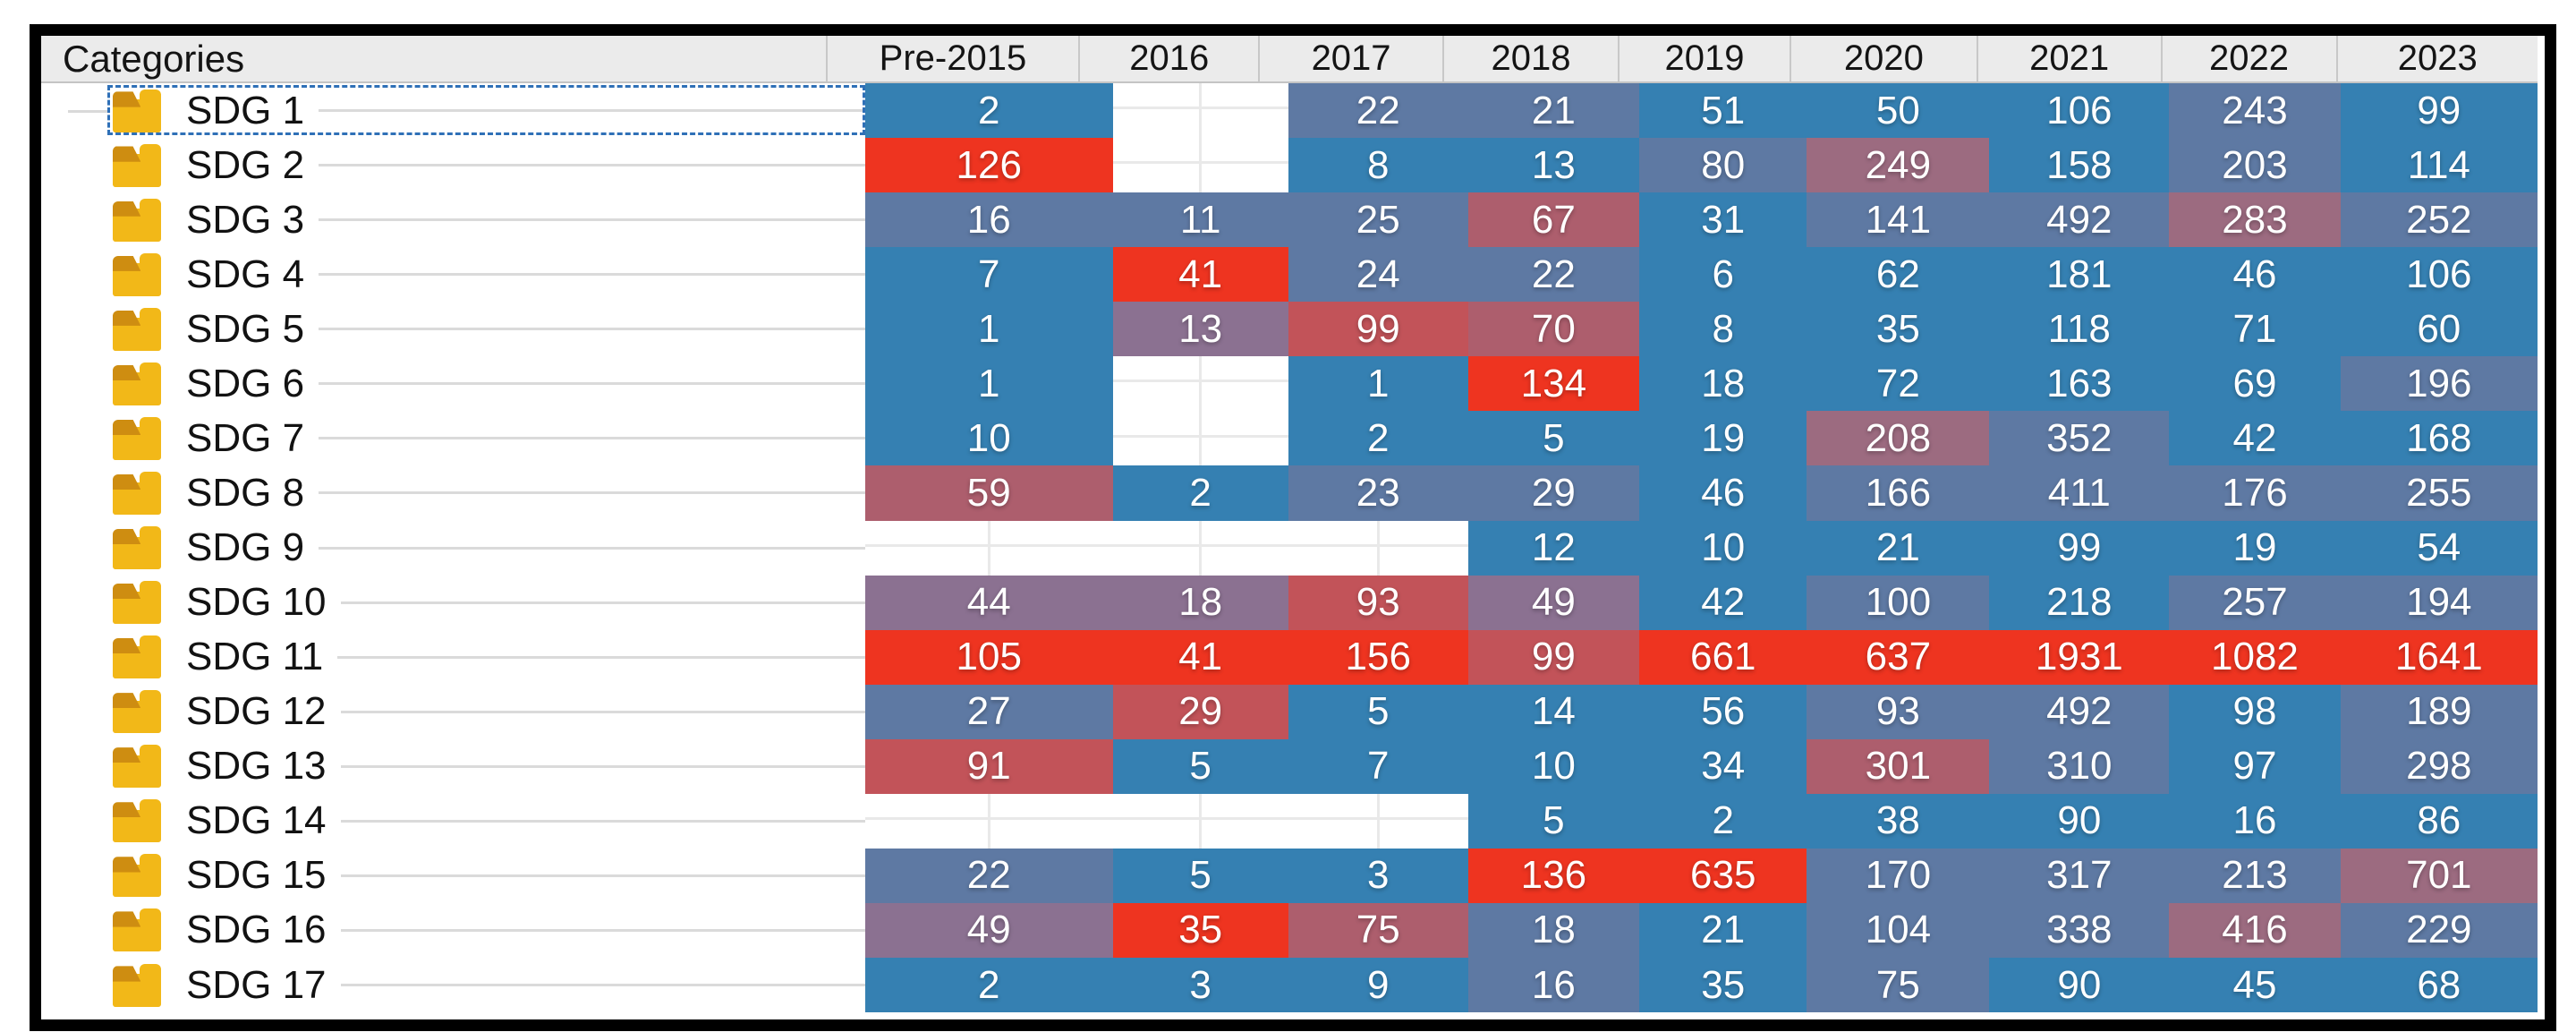 The width and height of the screenshot is (2576, 1032). I want to click on data-cell: 208, so click(1898, 438).